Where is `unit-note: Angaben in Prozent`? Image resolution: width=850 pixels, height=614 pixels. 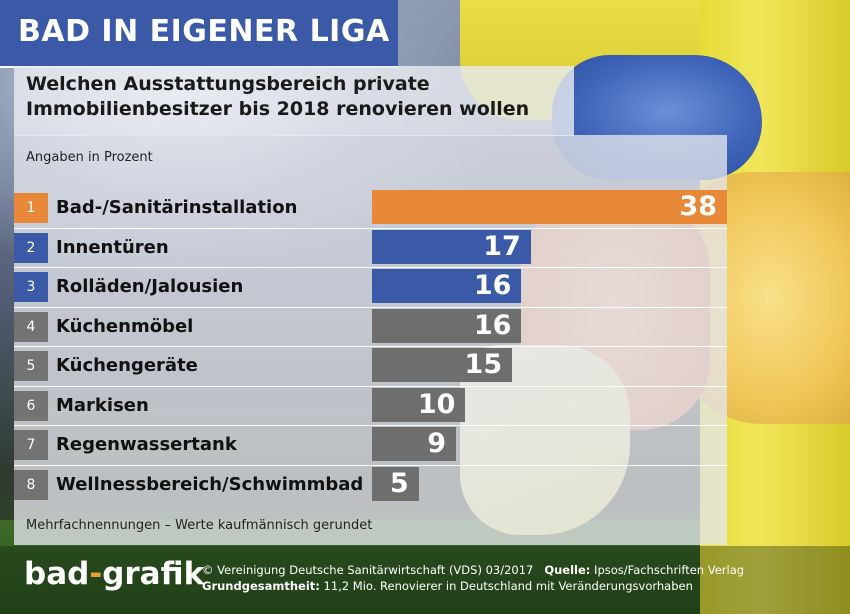
unit-note: Angaben in Prozent is located at coordinates (89, 157).